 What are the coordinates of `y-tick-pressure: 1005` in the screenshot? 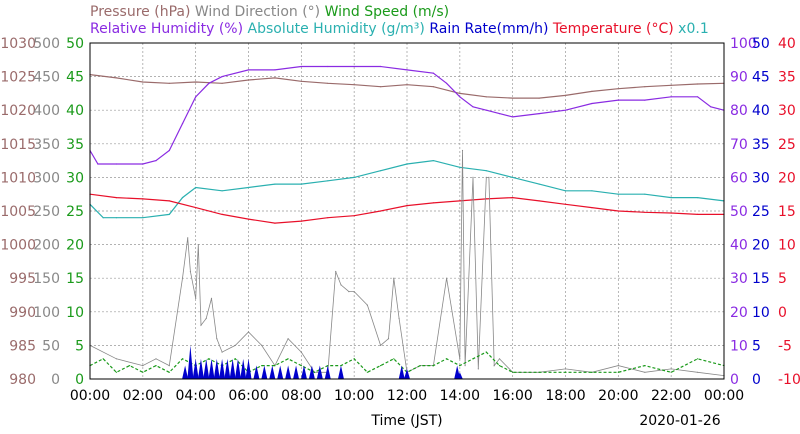 It's located at (18, 212).